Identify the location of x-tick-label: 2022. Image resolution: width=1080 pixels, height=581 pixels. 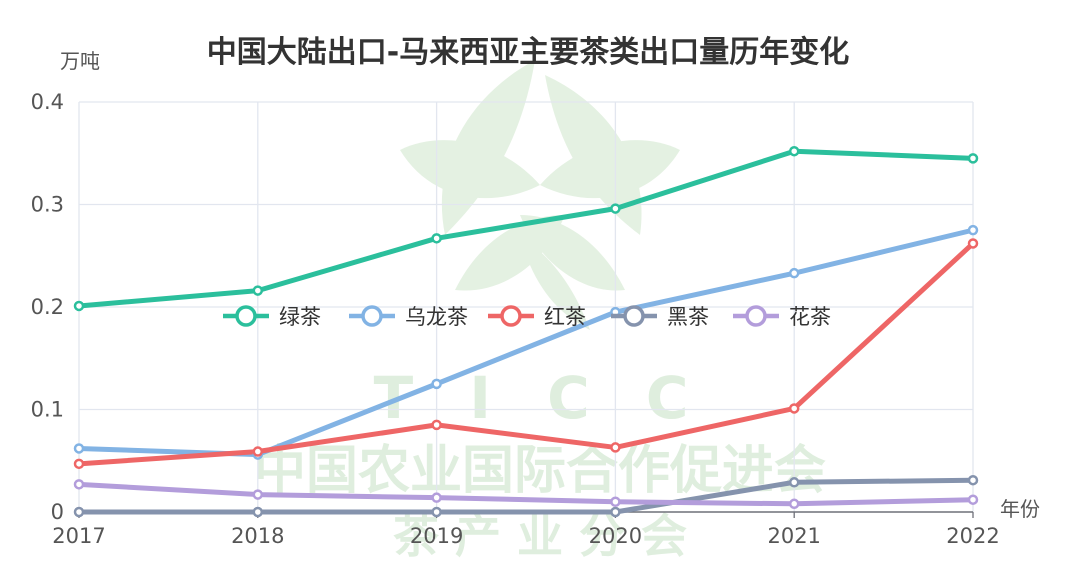
(972, 536).